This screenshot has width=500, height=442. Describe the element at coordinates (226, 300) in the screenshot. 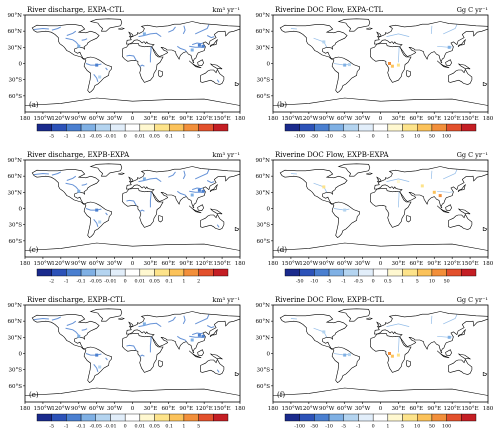

I see `panel-unit: km³ yr⁻¹` at that location.